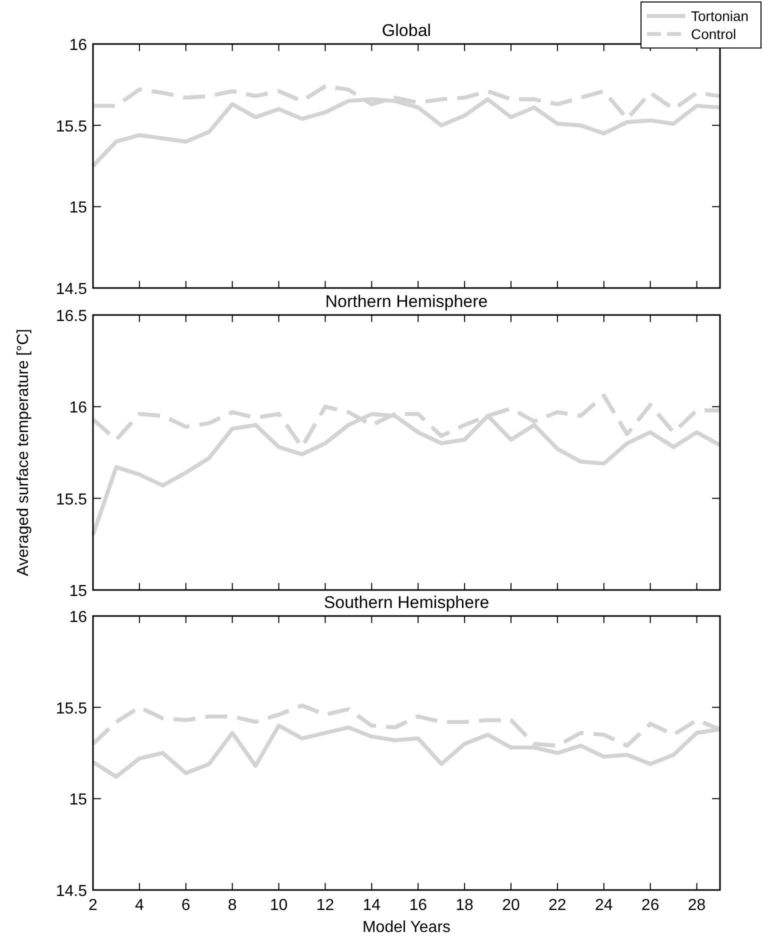 This screenshot has height=946, width=763. I want to click on chart-title: Northern Hemisphere, so click(406, 301).